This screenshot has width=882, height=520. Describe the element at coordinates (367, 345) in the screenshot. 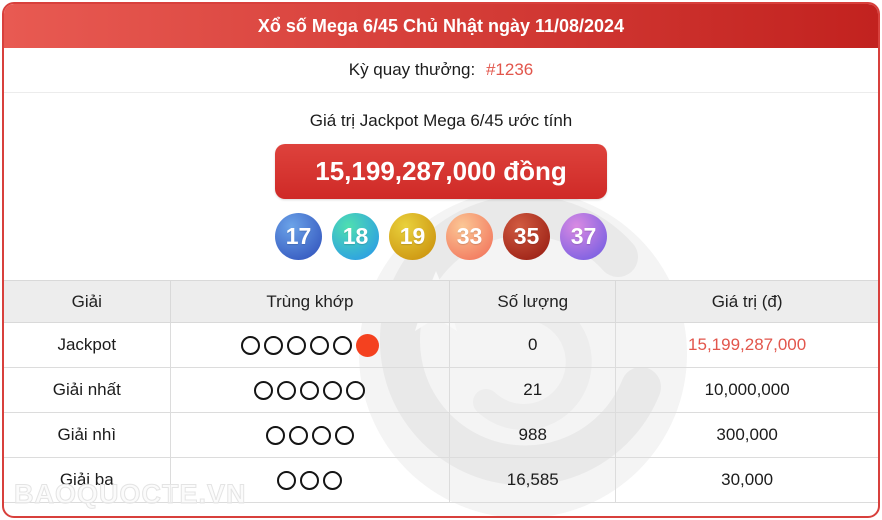

I see `match-circle-filled-icon` at that location.